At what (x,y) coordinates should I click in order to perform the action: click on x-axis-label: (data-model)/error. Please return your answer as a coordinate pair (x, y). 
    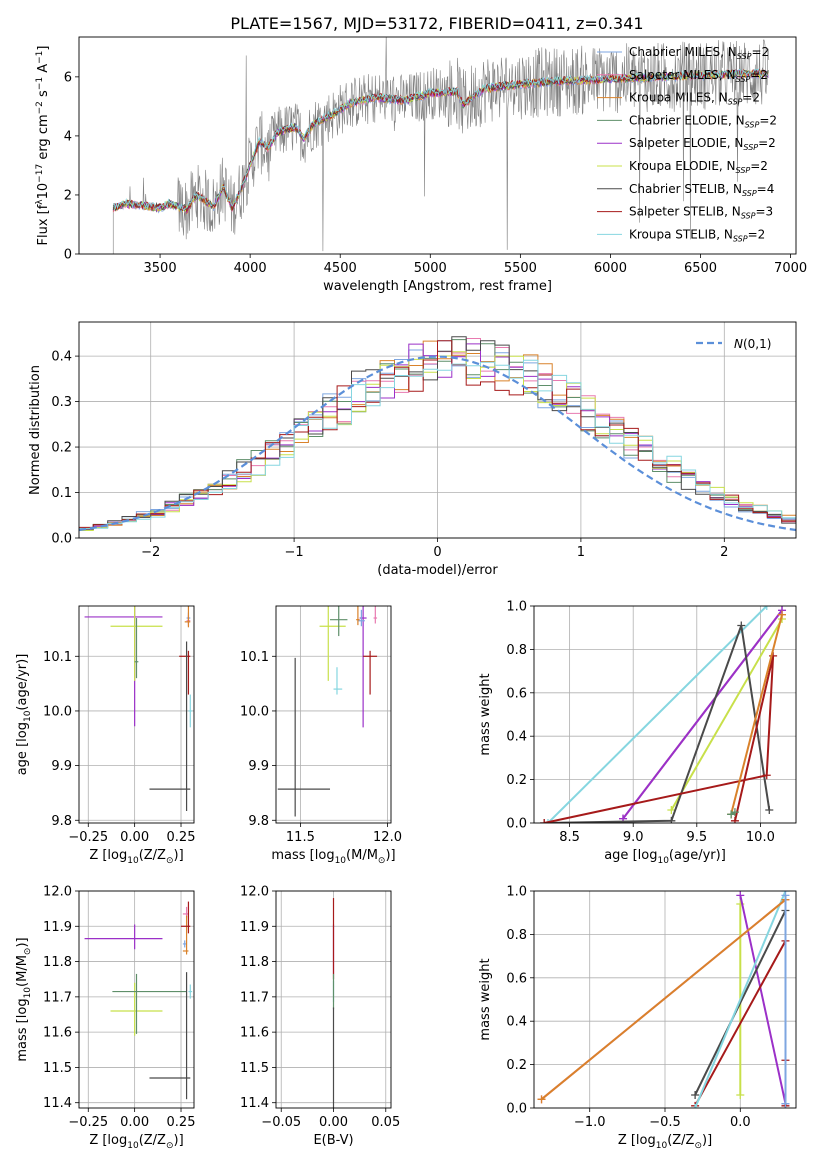
    Looking at the image, I should click on (437, 570).